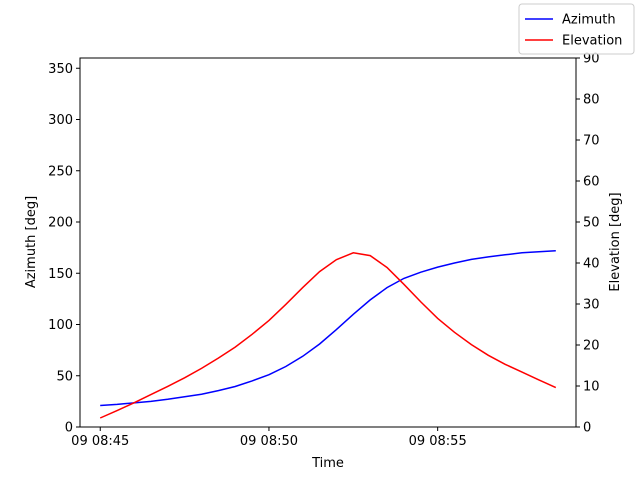  I want to click on y-tick-label-right: 80, so click(591, 100).